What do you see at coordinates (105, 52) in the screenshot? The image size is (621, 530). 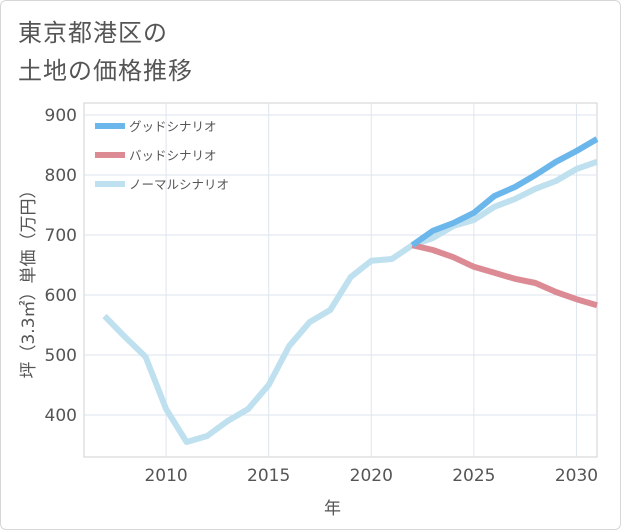 I see `chart-title: 東京都港区の 土地の価格推移` at bounding box center [105, 52].